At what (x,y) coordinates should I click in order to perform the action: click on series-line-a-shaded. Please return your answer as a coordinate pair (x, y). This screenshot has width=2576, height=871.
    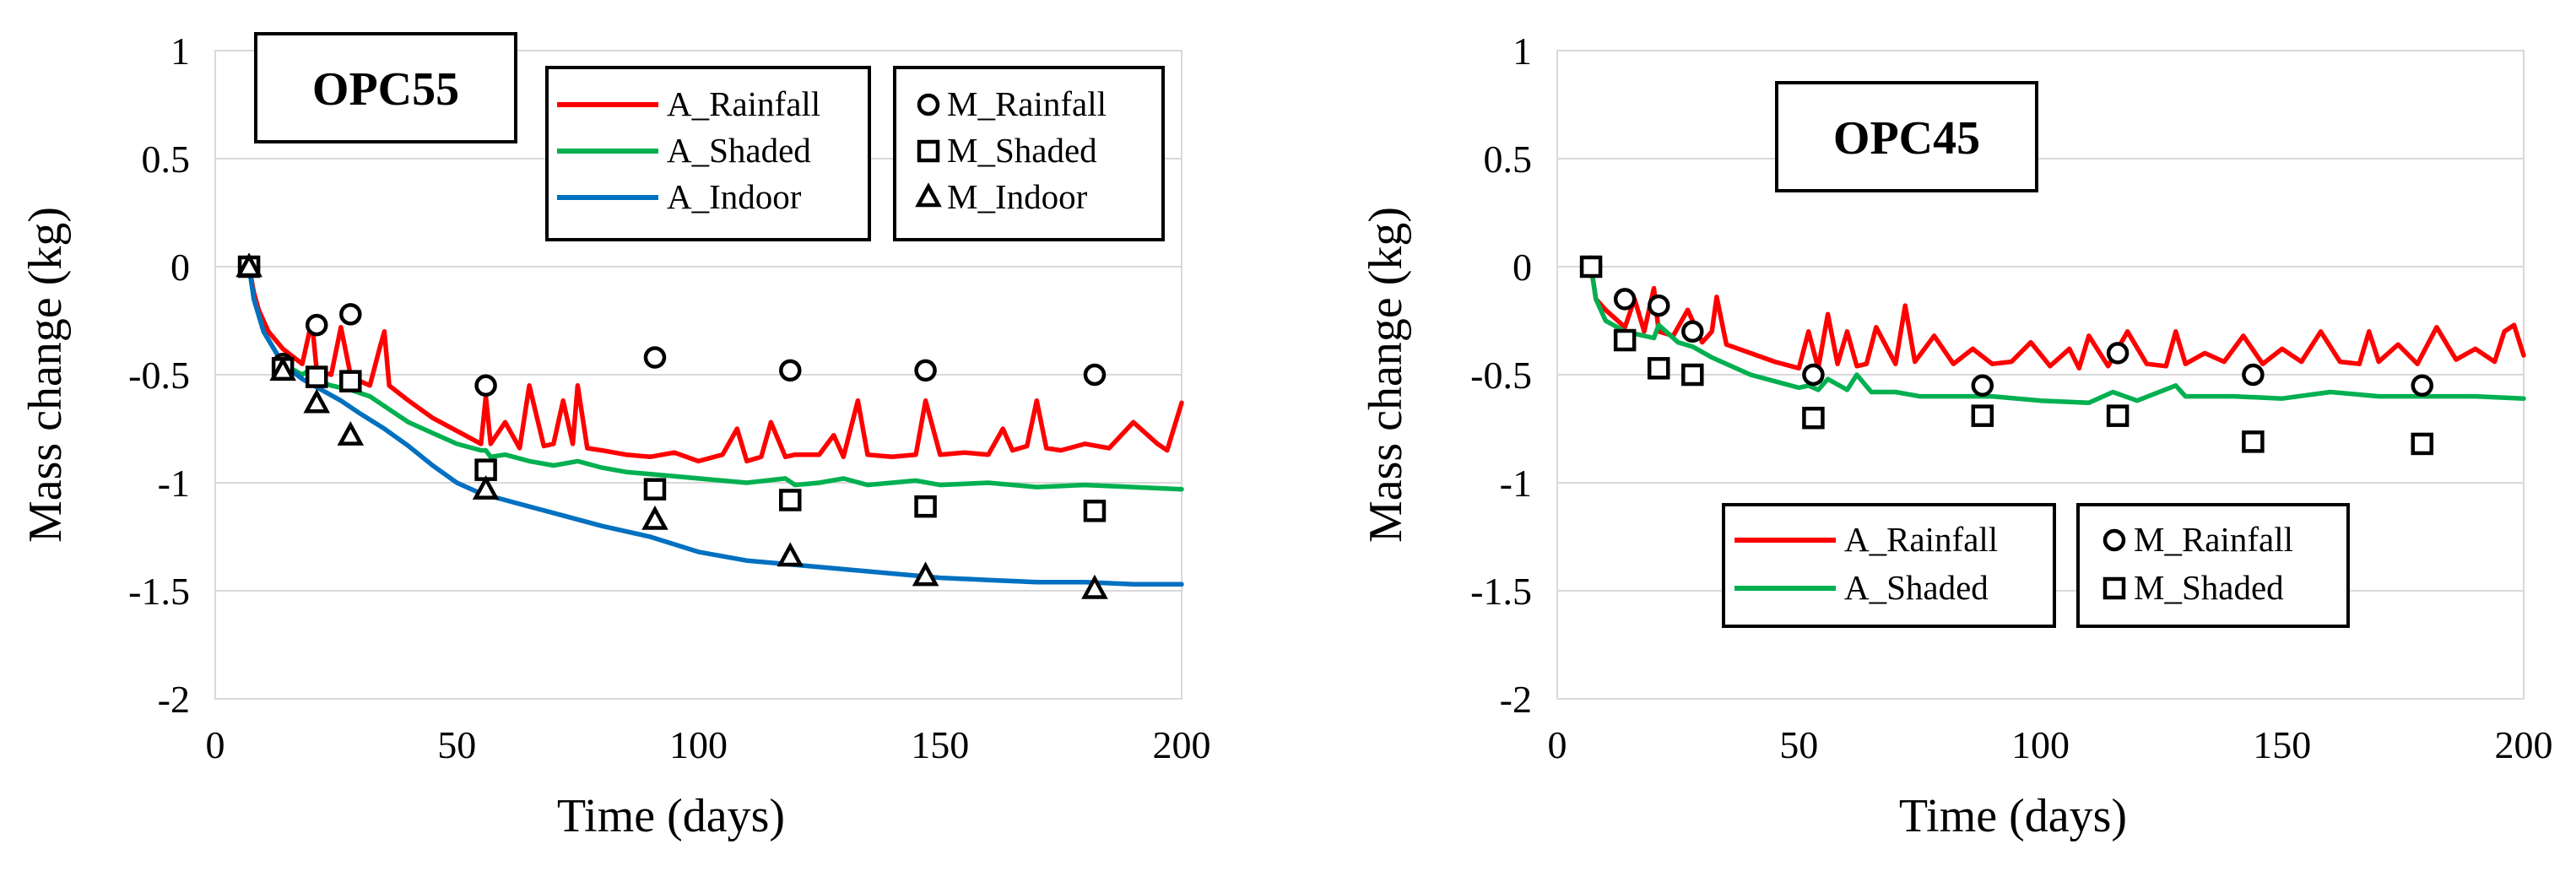
    Looking at the image, I should click on (2057, 335).